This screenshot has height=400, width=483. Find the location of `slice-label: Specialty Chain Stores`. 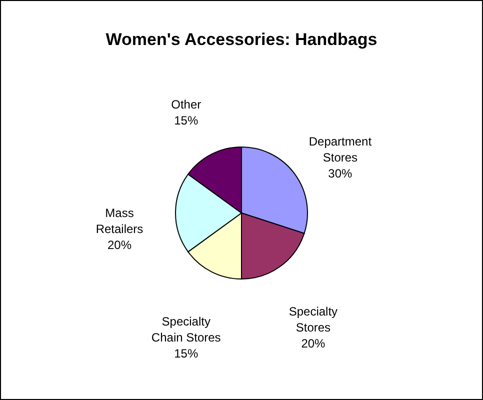

slice-label: Specialty Chain Stores is located at coordinates (186, 329).